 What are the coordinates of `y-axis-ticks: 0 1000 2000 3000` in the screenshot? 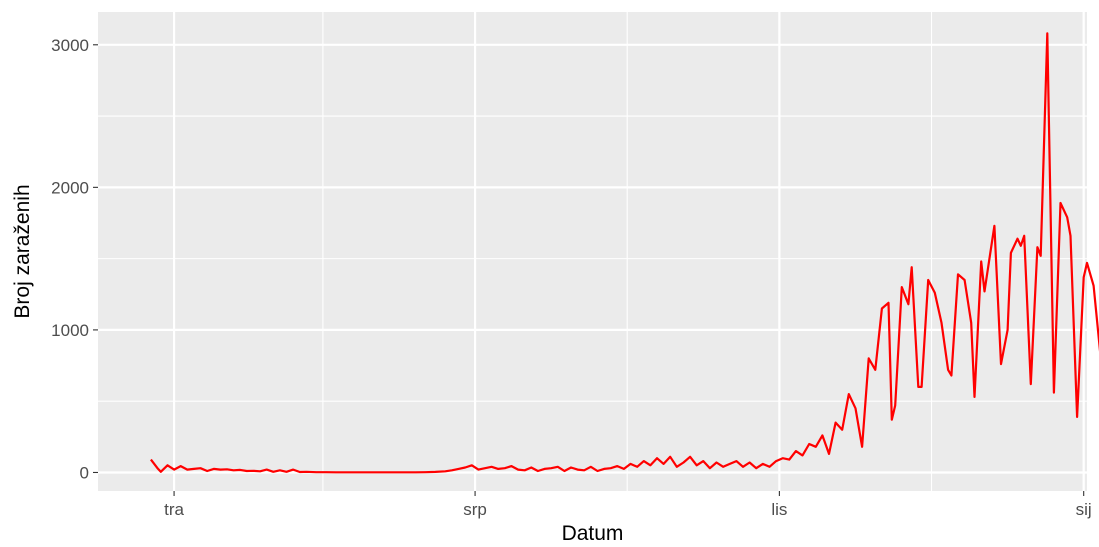 It's located at (74, 259).